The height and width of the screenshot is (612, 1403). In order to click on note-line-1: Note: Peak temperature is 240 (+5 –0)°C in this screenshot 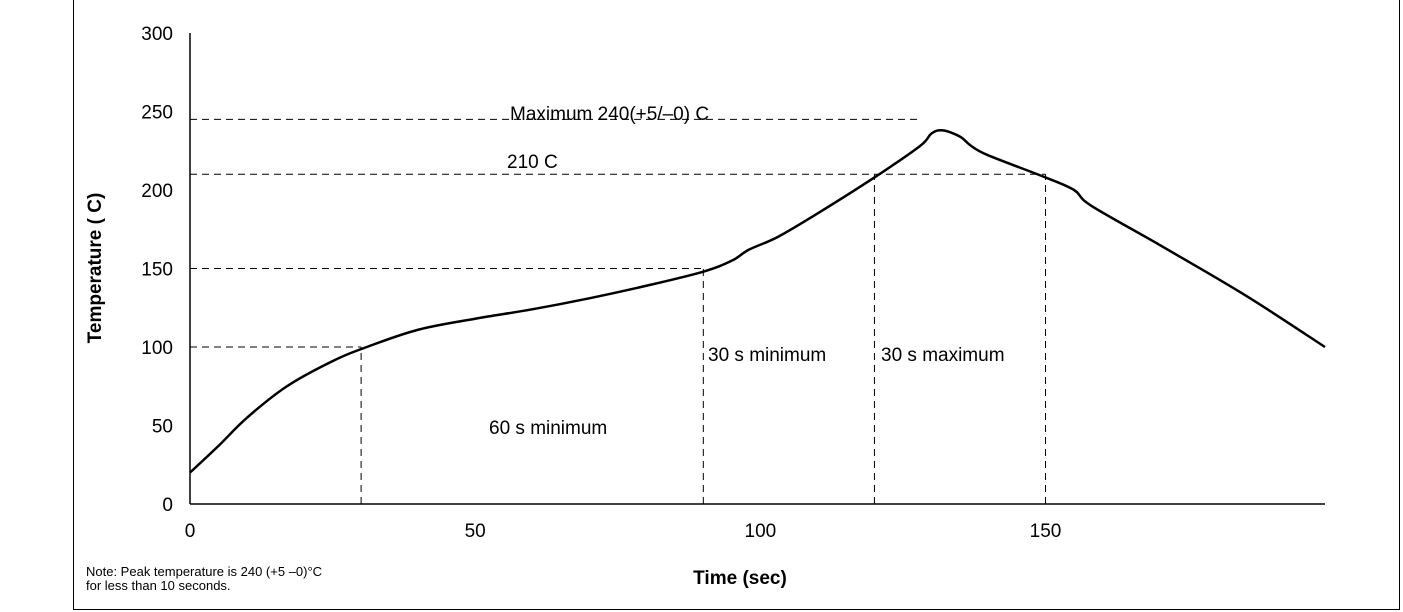, I will do `click(204, 571)`.